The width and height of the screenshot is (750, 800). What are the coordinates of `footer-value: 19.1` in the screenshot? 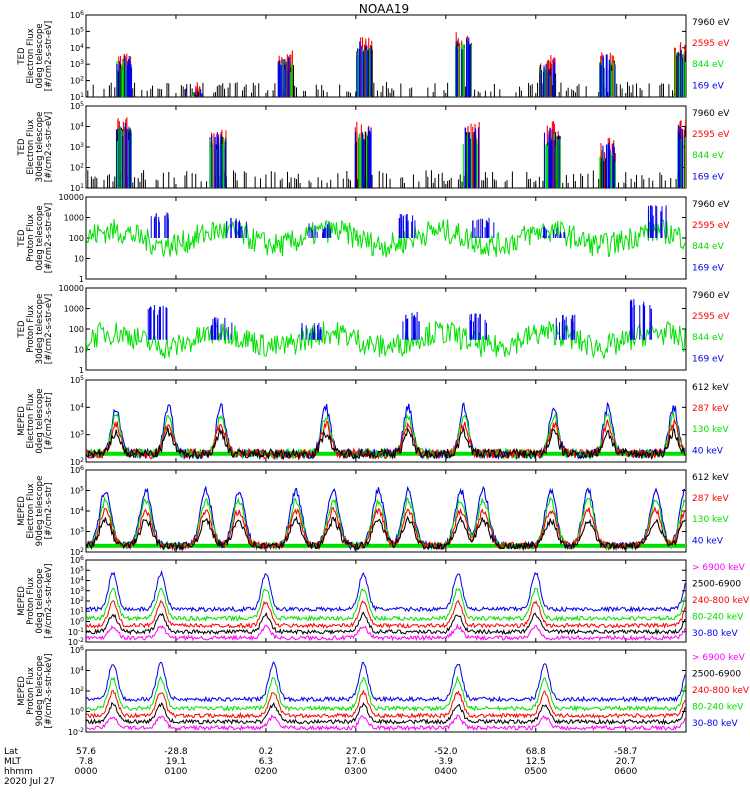 It's located at (176, 762).